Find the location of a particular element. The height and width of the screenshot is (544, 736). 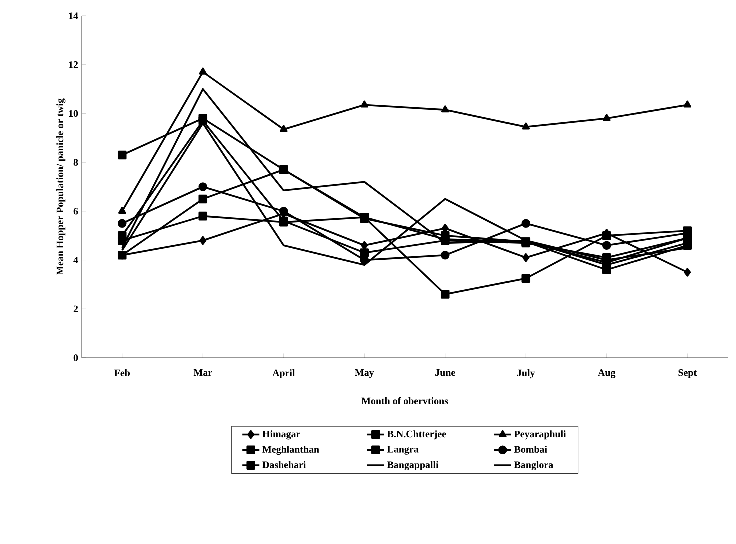

y-tick-label: 8 is located at coordinates (76, 162).